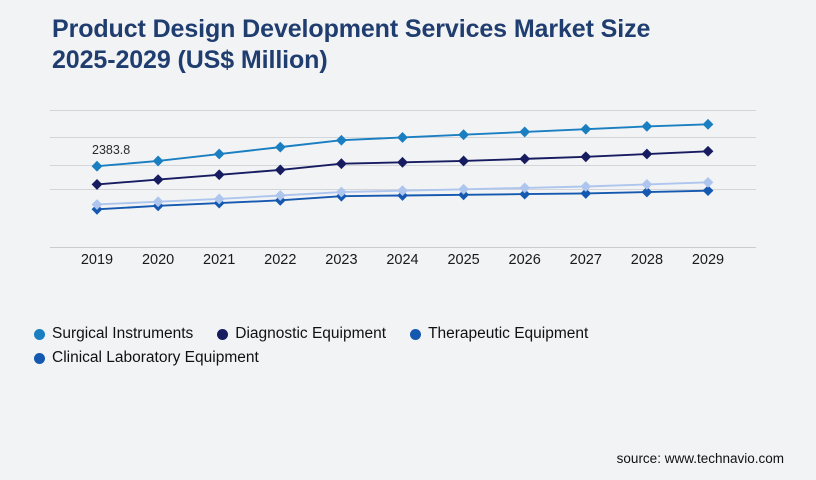  What do you see at coordinates (190, 60) in the screenshot?
I see `title-line-2: 2025-2029 (US$ Million)` at bounding box center [190, 60].